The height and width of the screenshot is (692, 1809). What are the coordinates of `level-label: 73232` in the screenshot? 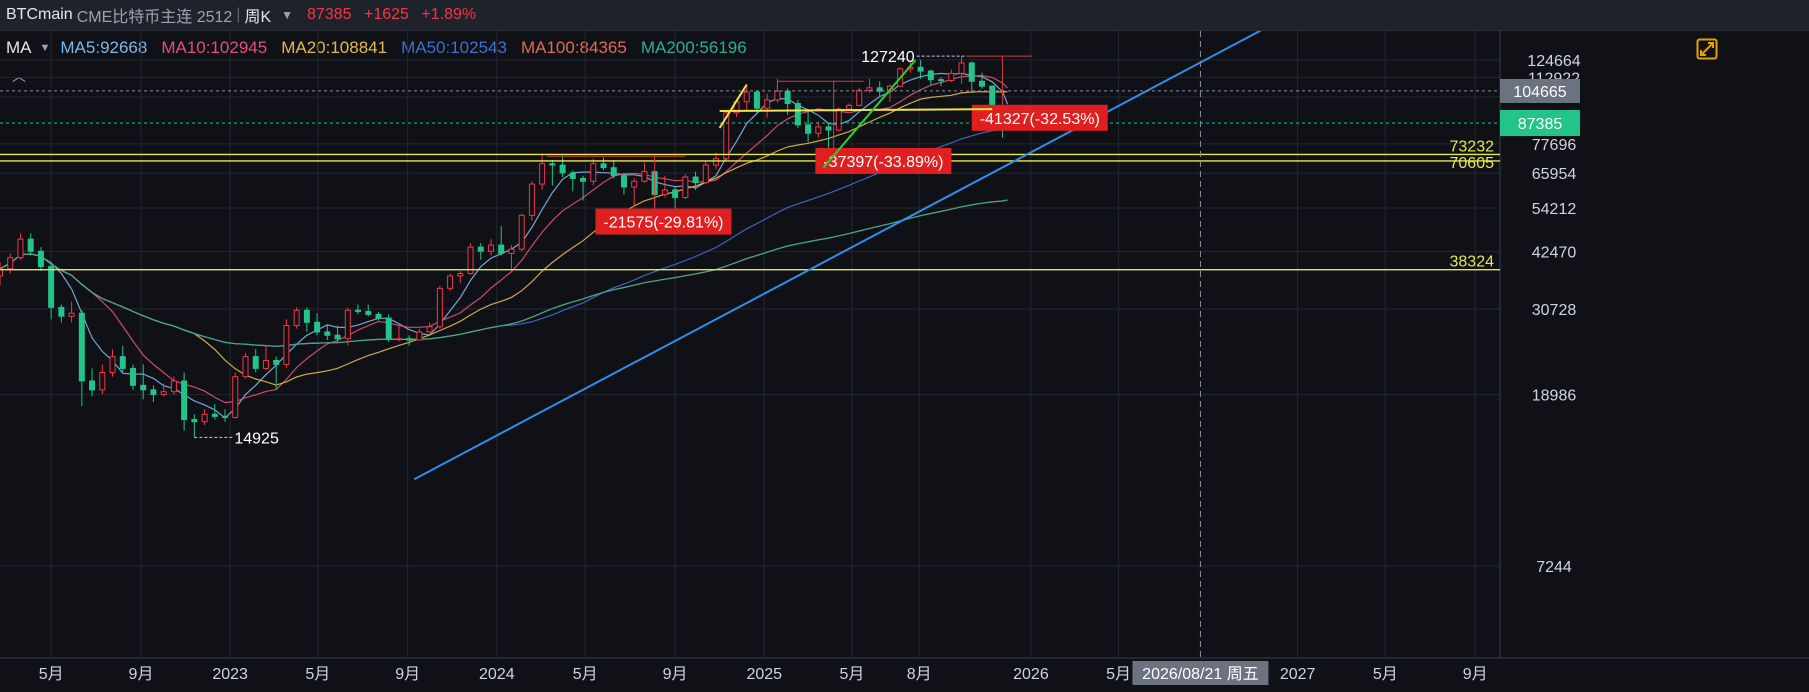 It's located at (1472, 146).